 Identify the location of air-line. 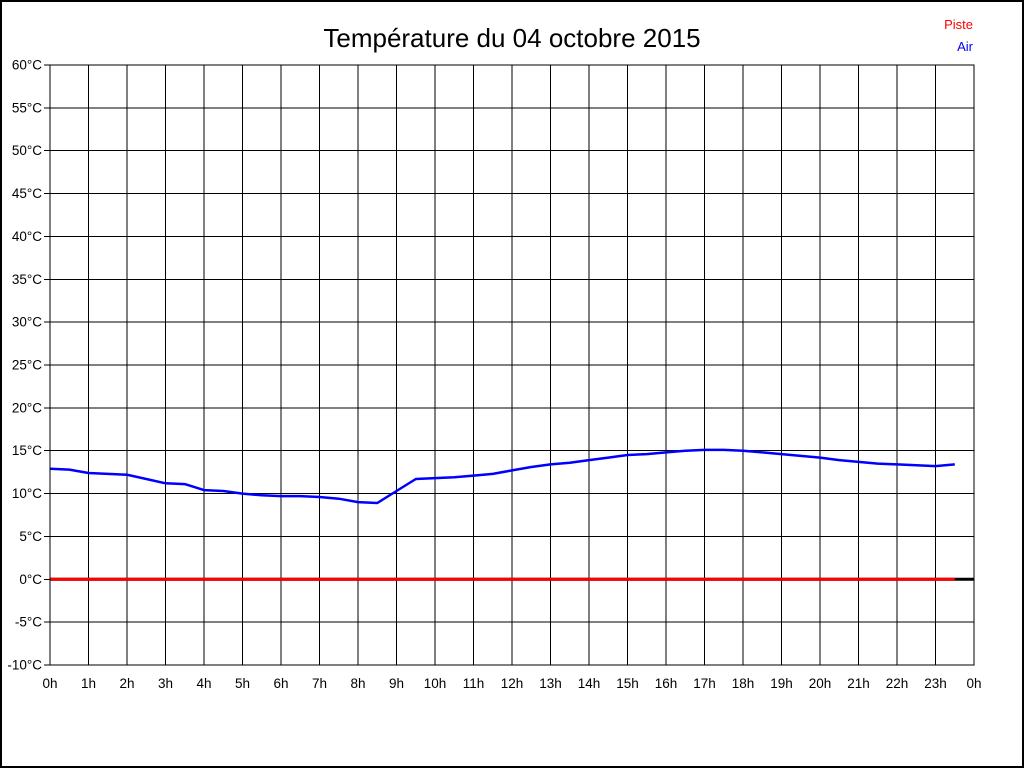
(502, 476).